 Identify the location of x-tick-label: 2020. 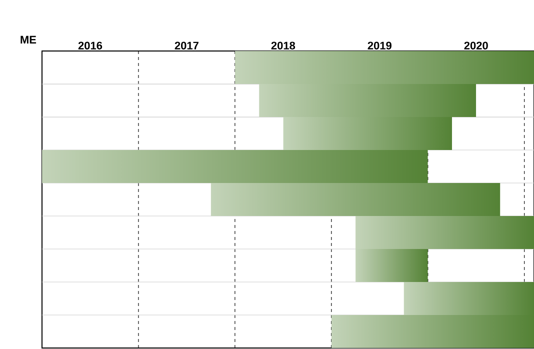
(476, 46).